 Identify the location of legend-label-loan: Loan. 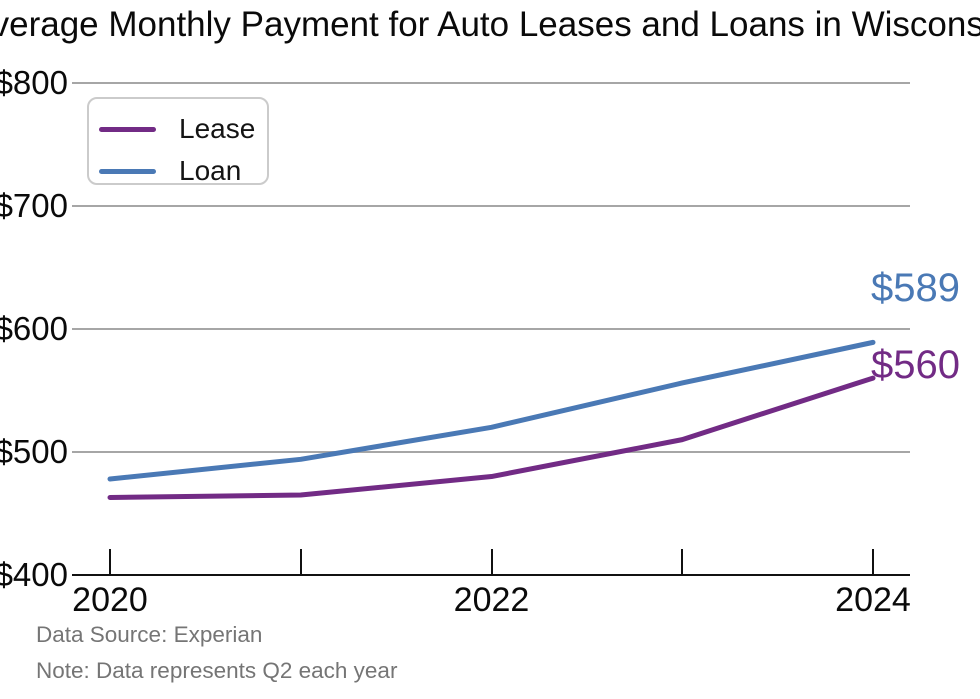
(210, 170).